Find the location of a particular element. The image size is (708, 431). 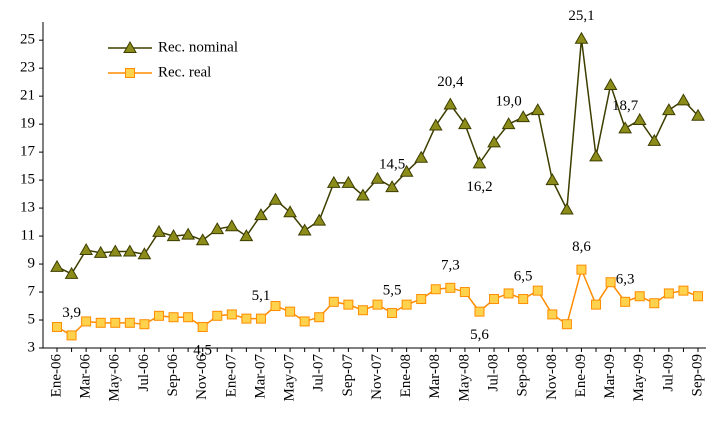

legend-label: Rec. real is located at coordinates (184, 72).